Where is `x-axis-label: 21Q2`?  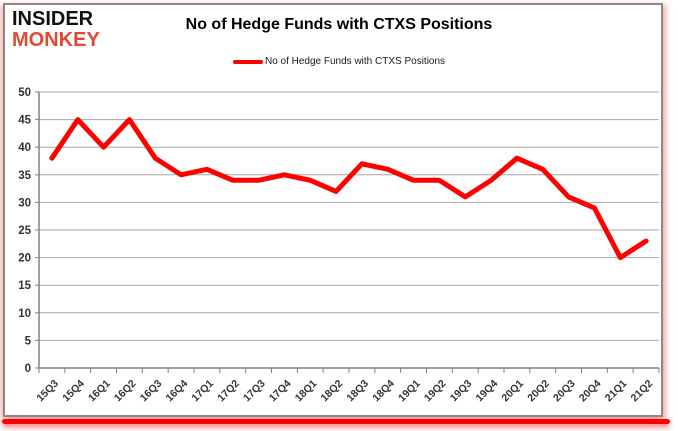 x-axis-label: 21Q2 is located at coordinates (642, 391).